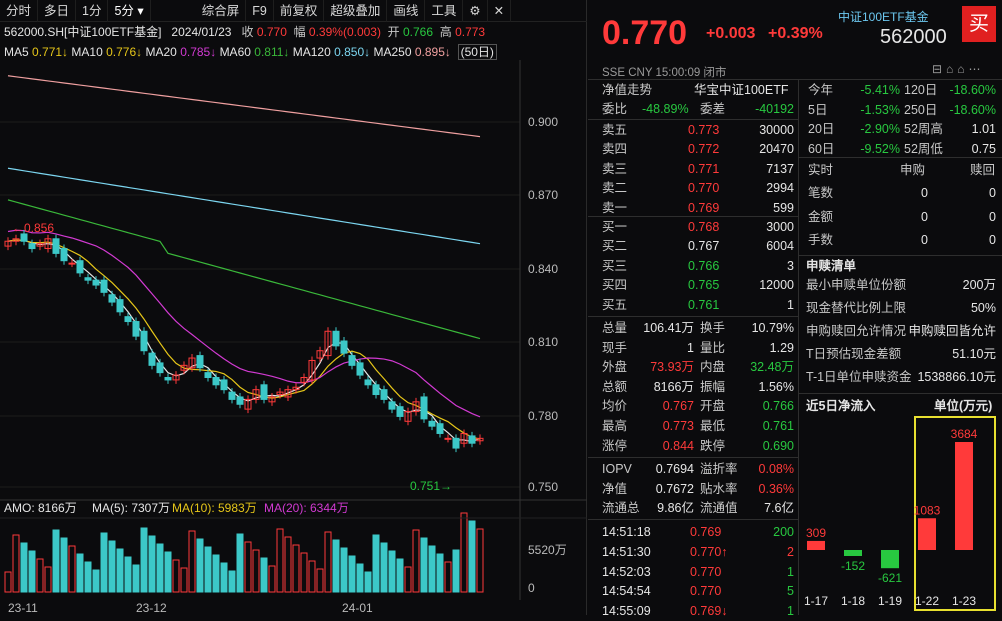  I want to click on x-tick: 23-11, so click(23, 608).